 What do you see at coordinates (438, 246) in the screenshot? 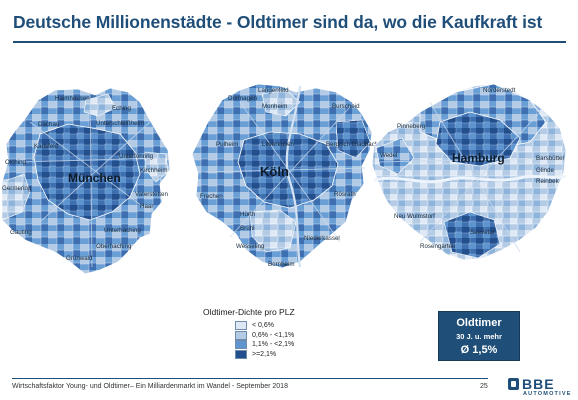
I see `hamburg-place-label: Rosengarten` at bounding box center [438, 246].